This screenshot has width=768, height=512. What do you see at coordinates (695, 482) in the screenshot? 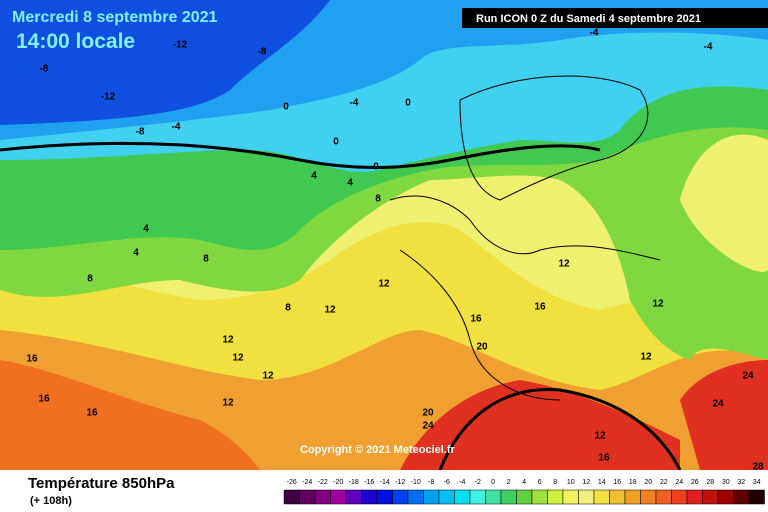
I see `scale-label: 26` at bounding box center [695, 482].